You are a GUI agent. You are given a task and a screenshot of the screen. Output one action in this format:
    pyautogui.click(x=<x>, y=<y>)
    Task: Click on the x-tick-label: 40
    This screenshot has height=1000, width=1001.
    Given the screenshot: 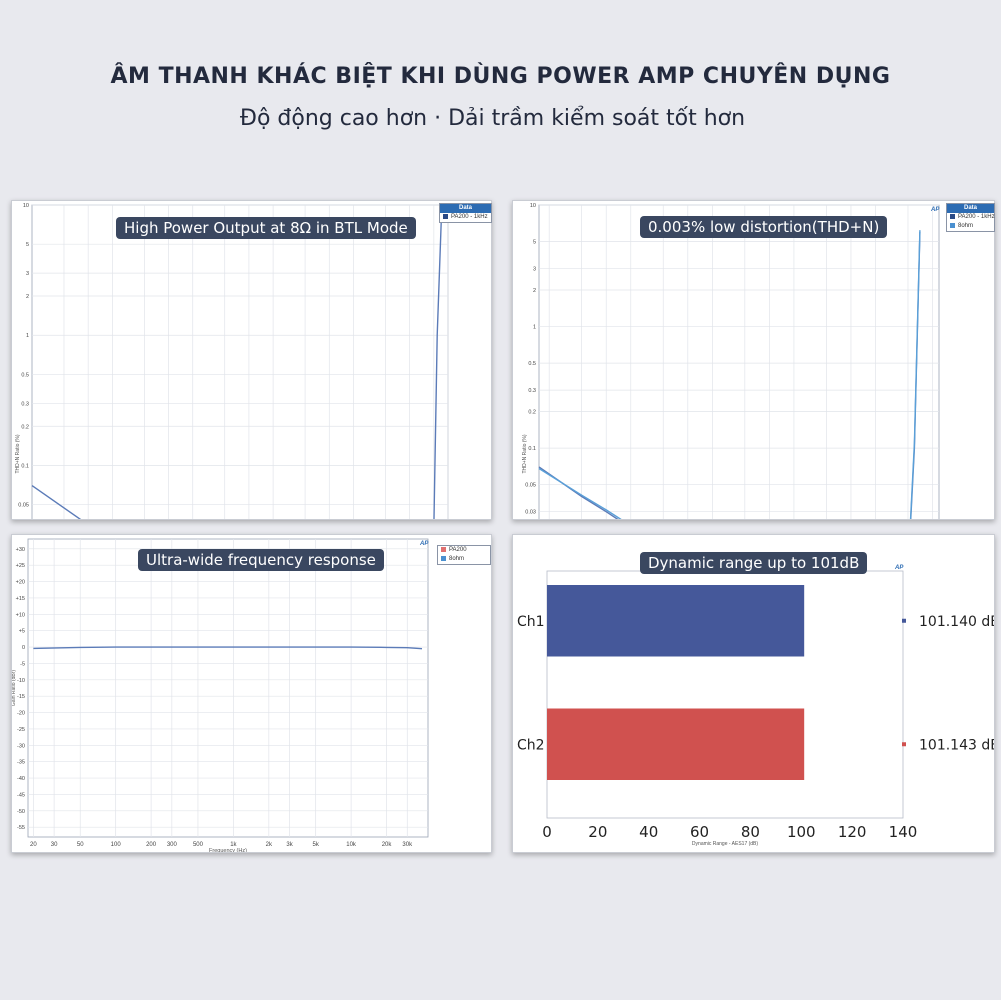 What is the action you would take?
    pyautogui.click(x=648, y=832)
    